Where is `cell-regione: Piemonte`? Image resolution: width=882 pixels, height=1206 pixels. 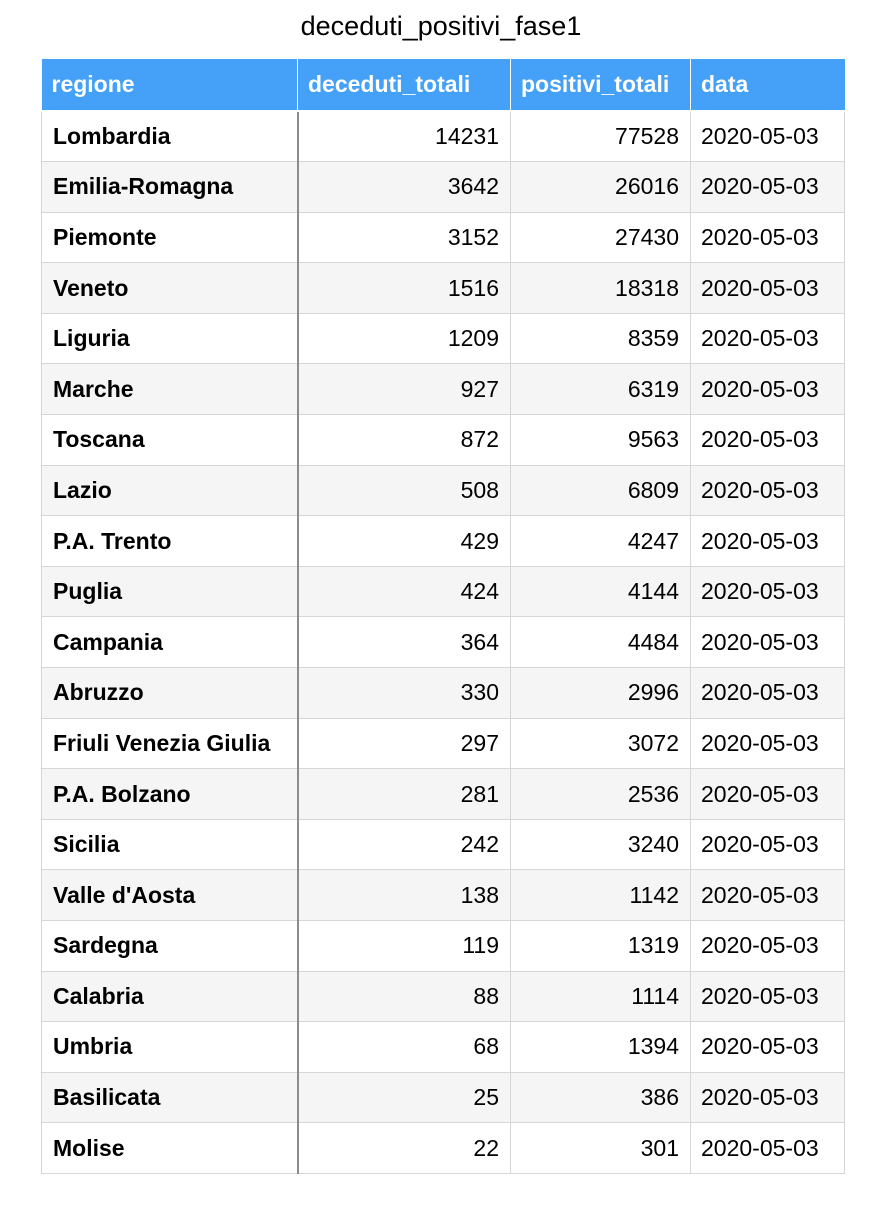
cell-regione: Piemonte is located at coordinates (170, 237).